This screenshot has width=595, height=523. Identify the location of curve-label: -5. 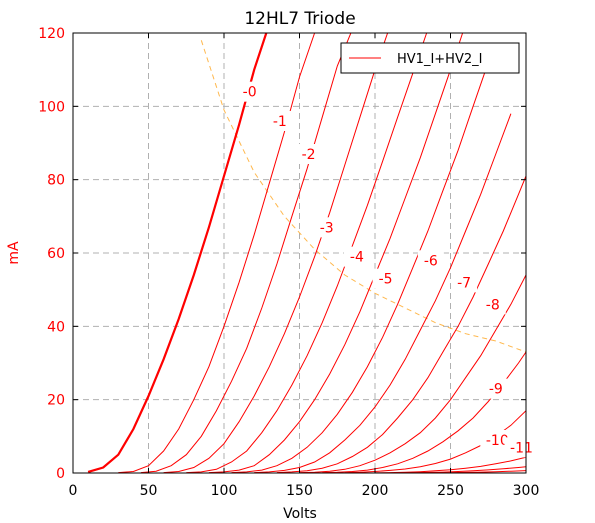
(386, 280).